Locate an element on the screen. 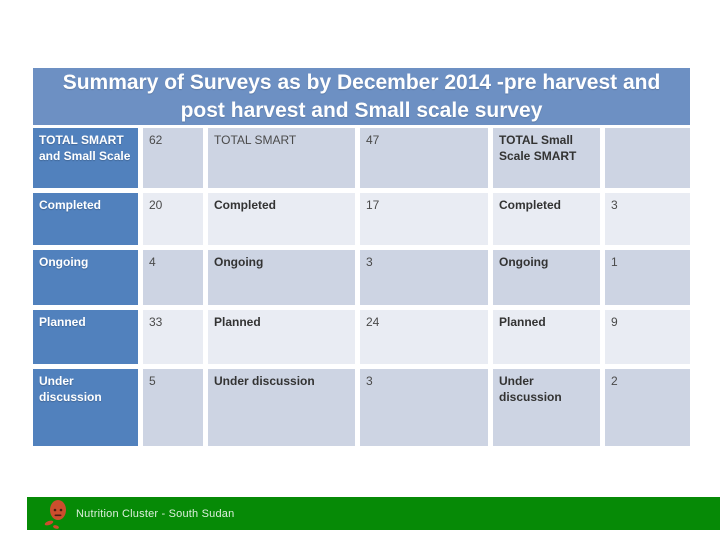 The width and height of the screenshot is (720, 540). value-cell: 1 is located at coordinates (647, 277).